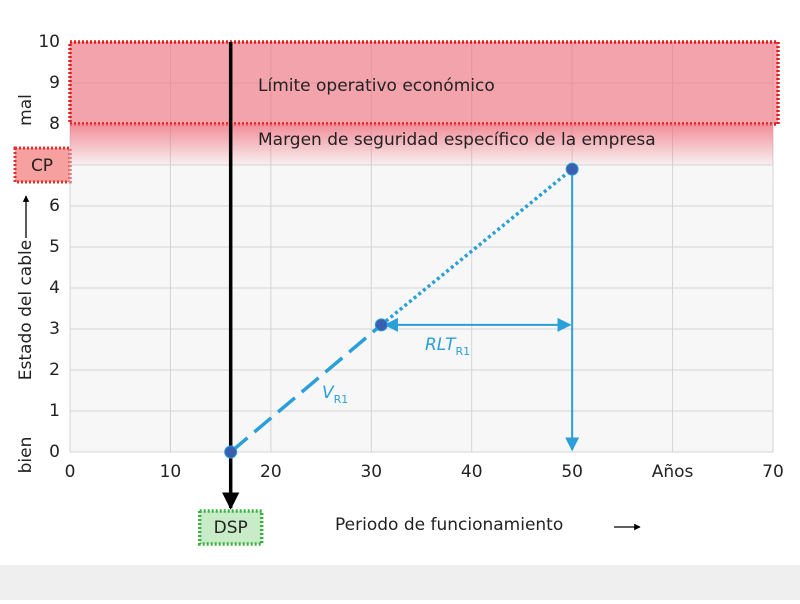 This screenshot has height=604, width=800. I want to click on zone-label: Límite operativo económico, so click(376, 86).